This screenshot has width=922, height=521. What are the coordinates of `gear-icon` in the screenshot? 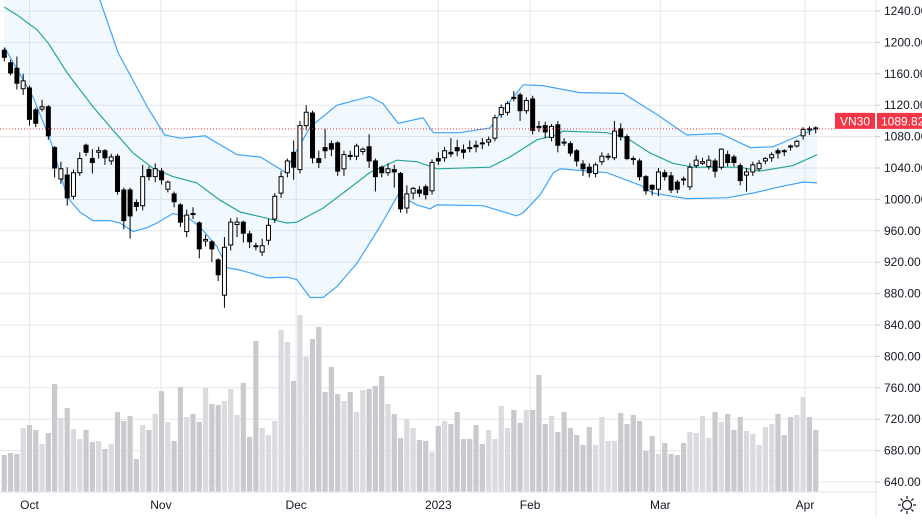 It's located at (907, 505).